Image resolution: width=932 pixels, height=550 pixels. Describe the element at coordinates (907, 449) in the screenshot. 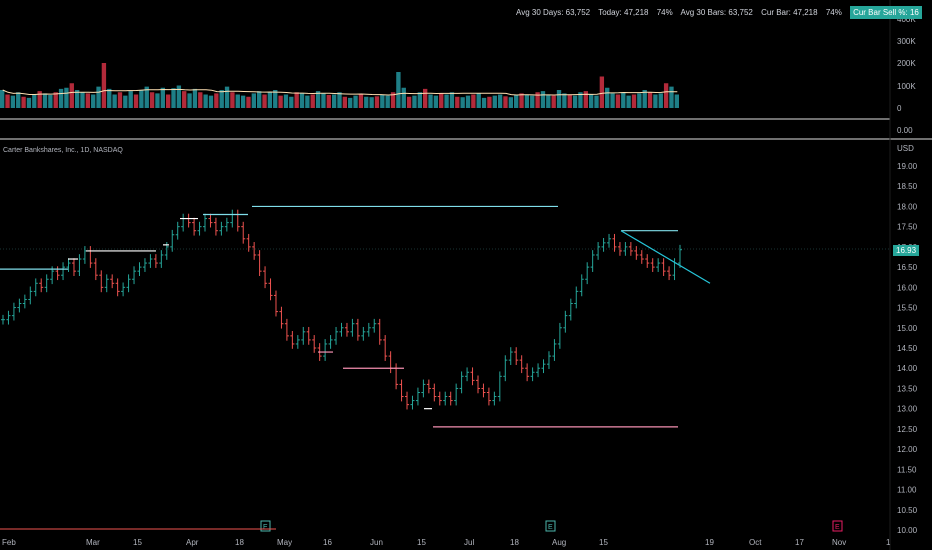

I see `price-label: 12.00` at that location.